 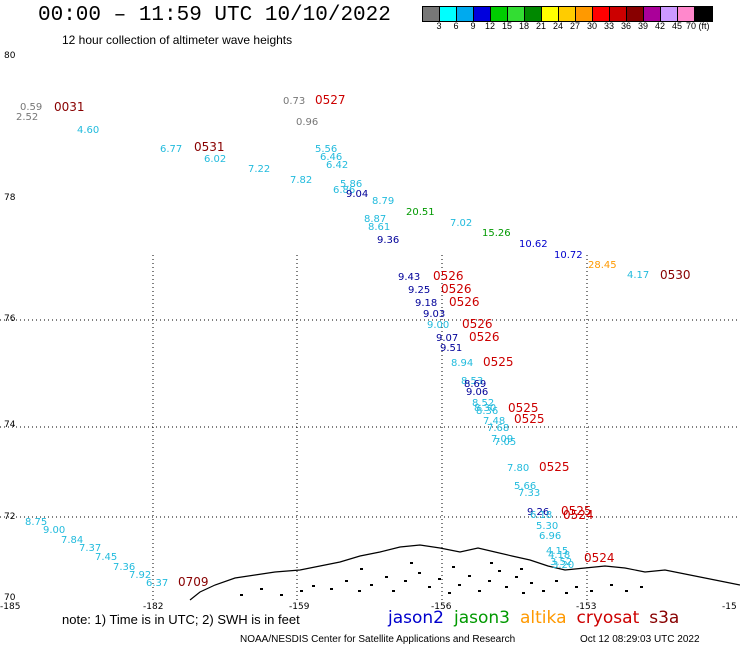 What do you see at coordinates (586, 607) in the screenshot?
I see `longitude-tick-label: -153` at bounding box center [586, 607].